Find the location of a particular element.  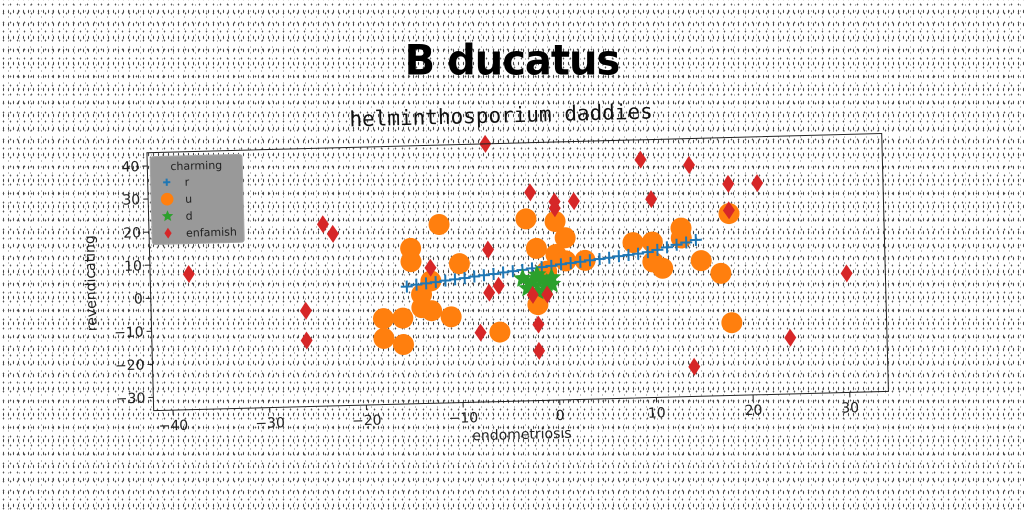

y-tick-label: −10 is located at coordinates (129, 332).